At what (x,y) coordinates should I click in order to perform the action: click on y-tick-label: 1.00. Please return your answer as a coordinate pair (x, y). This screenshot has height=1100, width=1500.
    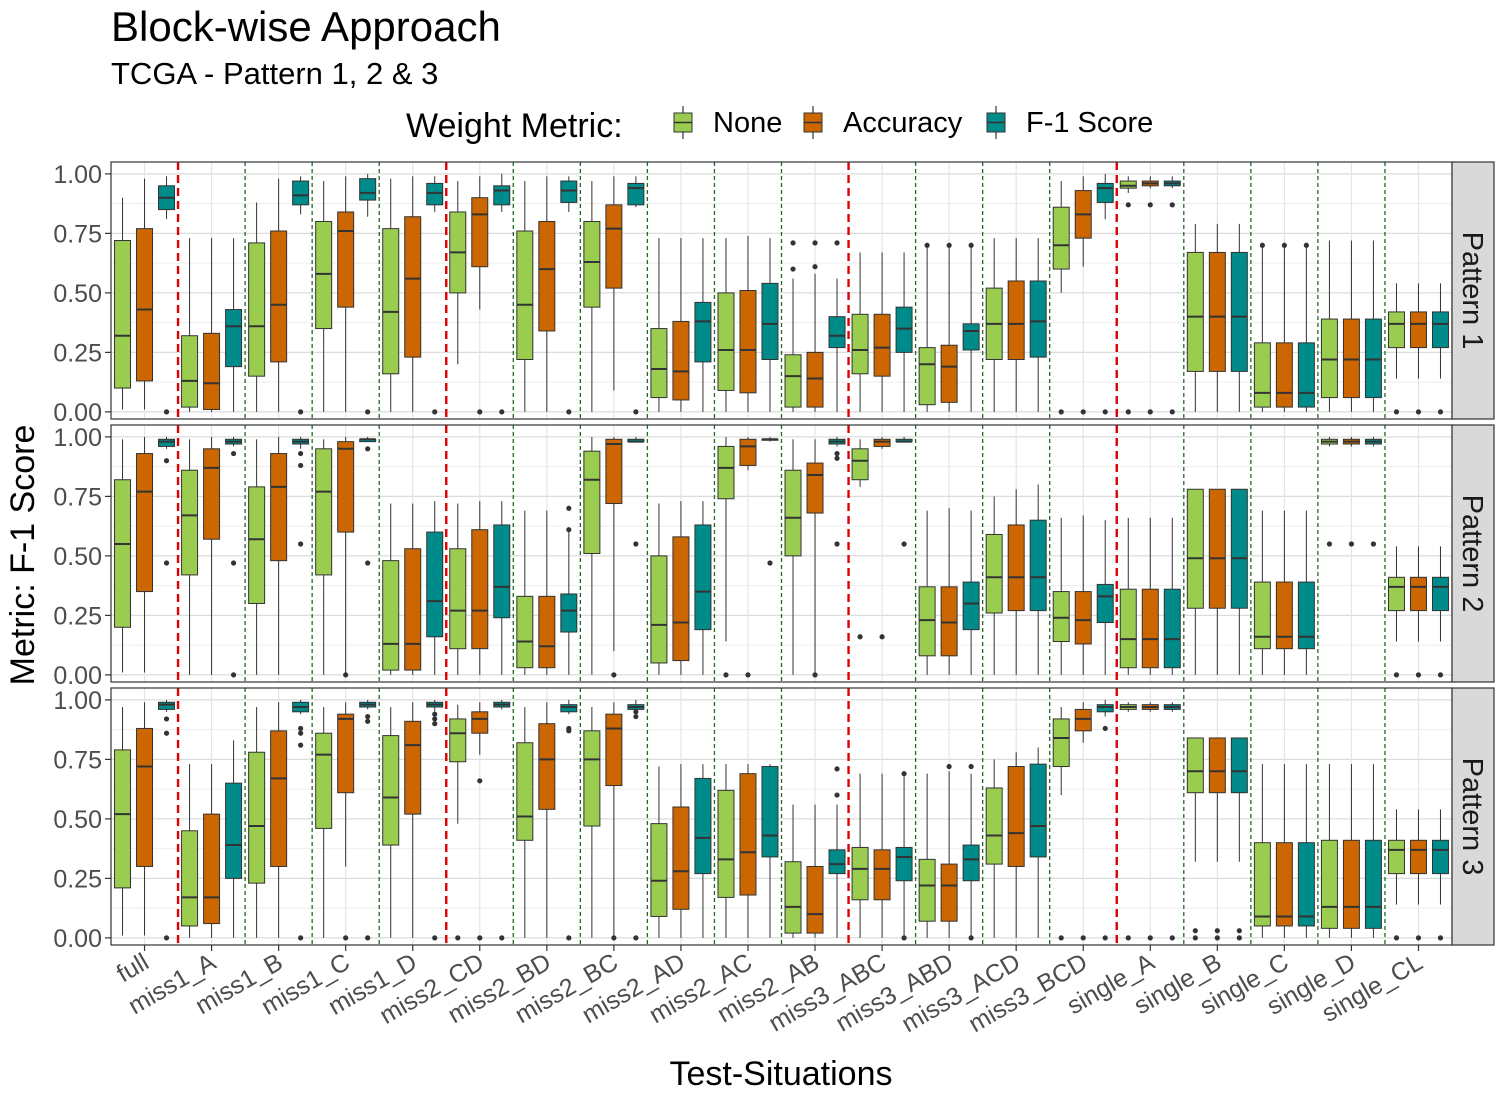
    Looking at the image, I should click on (77, 175).